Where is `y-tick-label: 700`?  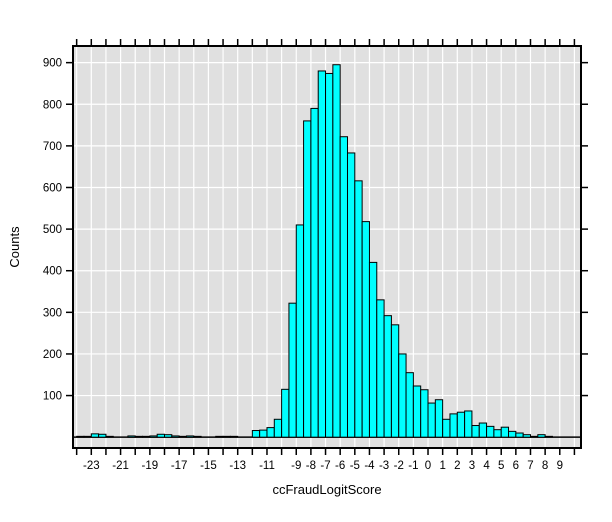 y-tick-label: 700 is located at coordinates (52, 147).